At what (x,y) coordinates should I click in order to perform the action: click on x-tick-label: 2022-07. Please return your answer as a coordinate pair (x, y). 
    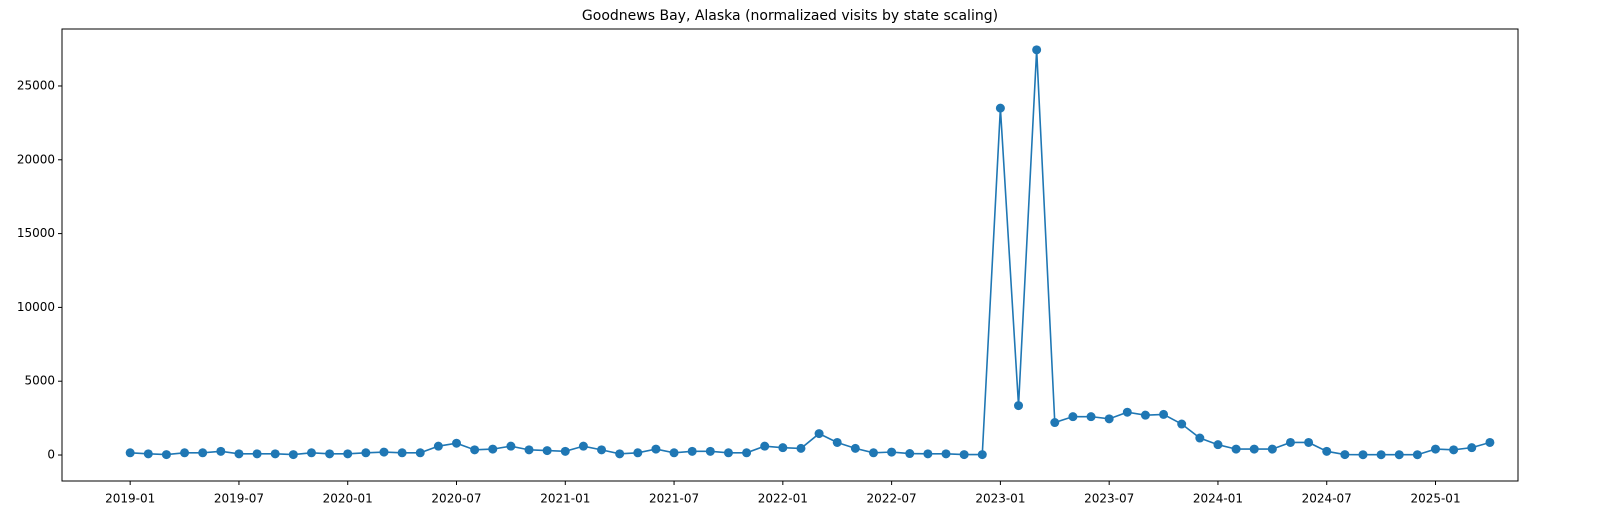
    Looking at the image, I should click on (892, 499).